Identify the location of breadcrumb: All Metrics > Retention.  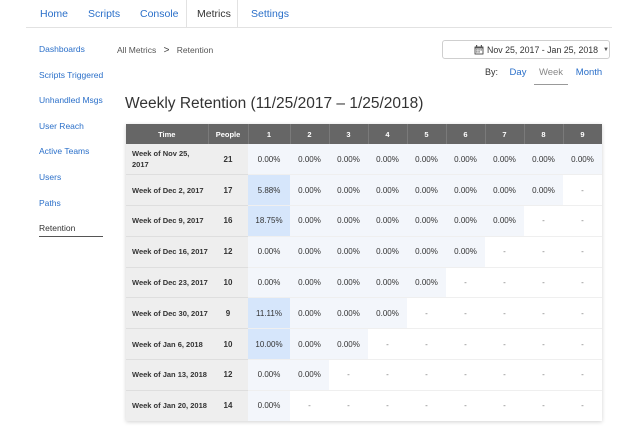
(165, 50).